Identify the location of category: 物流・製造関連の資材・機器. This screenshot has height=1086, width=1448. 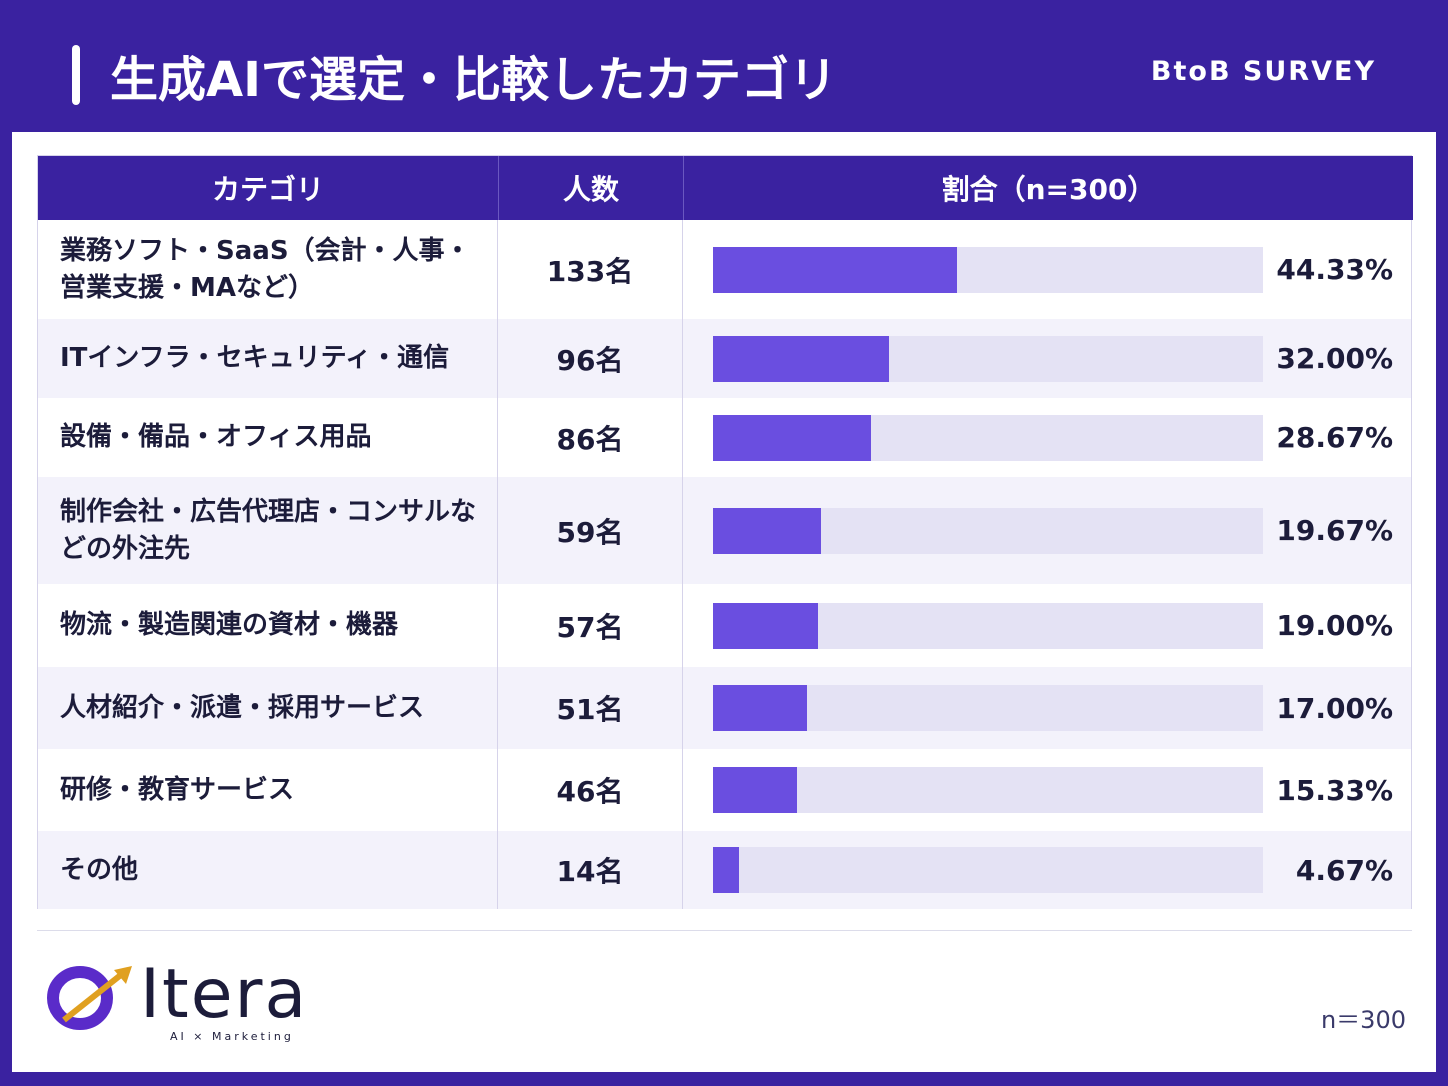
(268, 625).